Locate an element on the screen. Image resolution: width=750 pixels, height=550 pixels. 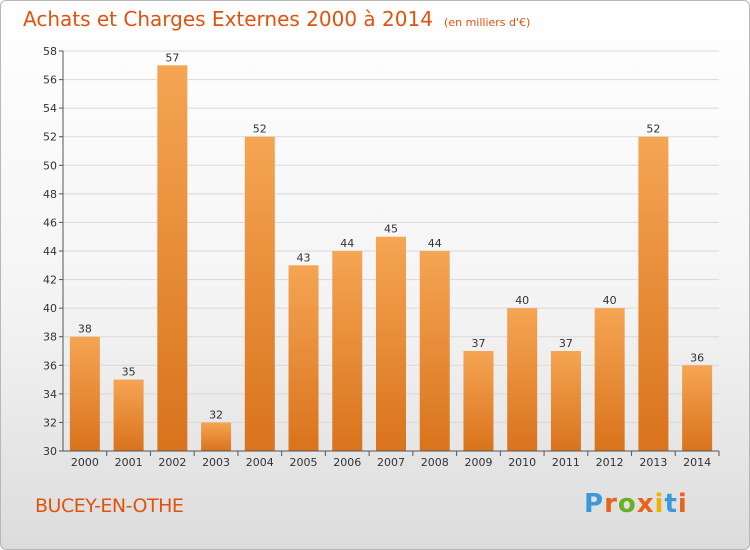
x-tick-label: 2005 is located at coordinates (304, 462).